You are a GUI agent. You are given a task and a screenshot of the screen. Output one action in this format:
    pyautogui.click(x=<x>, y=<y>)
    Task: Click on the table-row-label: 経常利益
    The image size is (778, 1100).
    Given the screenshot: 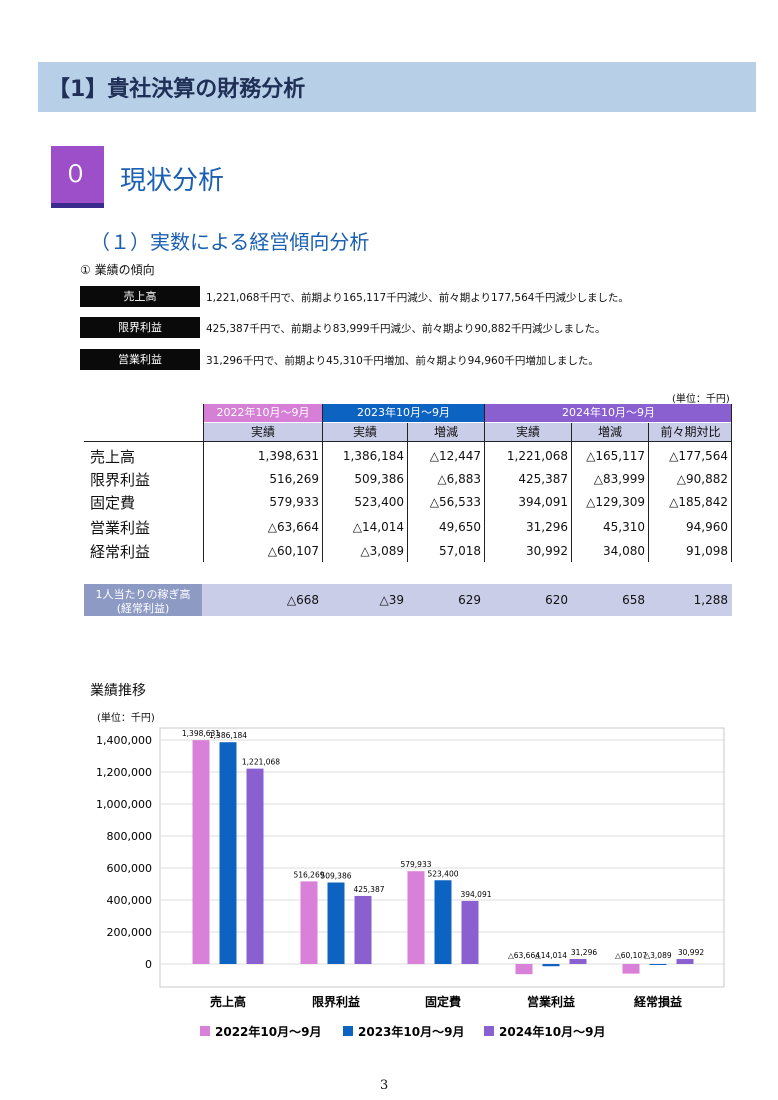 What is the action you would take?
    pyautogui.click(x=120, y=552)
    